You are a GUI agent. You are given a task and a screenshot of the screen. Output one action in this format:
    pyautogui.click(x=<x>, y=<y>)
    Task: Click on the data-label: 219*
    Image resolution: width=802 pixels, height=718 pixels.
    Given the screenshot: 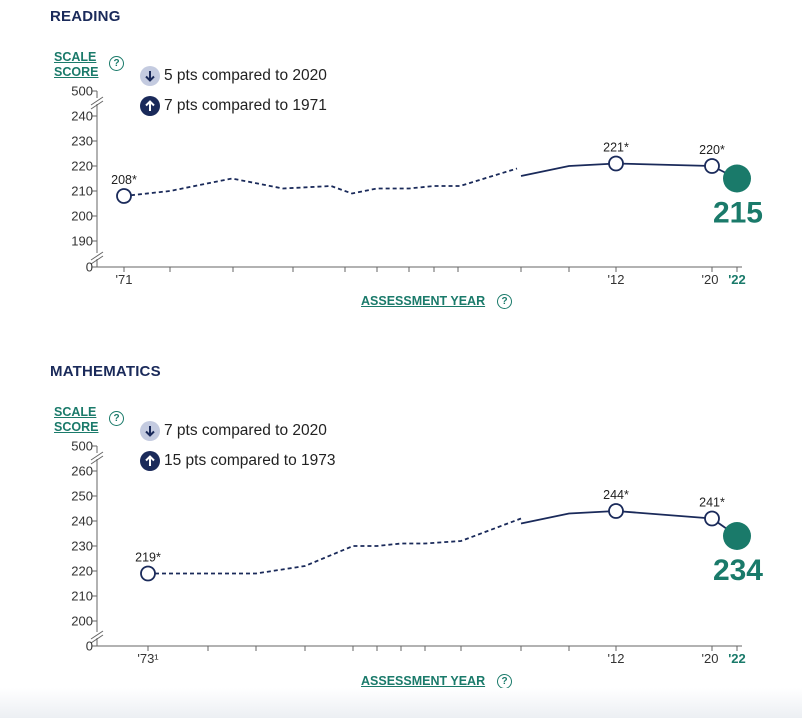 What is the action you would take?
    pyautogui.click(x=148, y=558)
    